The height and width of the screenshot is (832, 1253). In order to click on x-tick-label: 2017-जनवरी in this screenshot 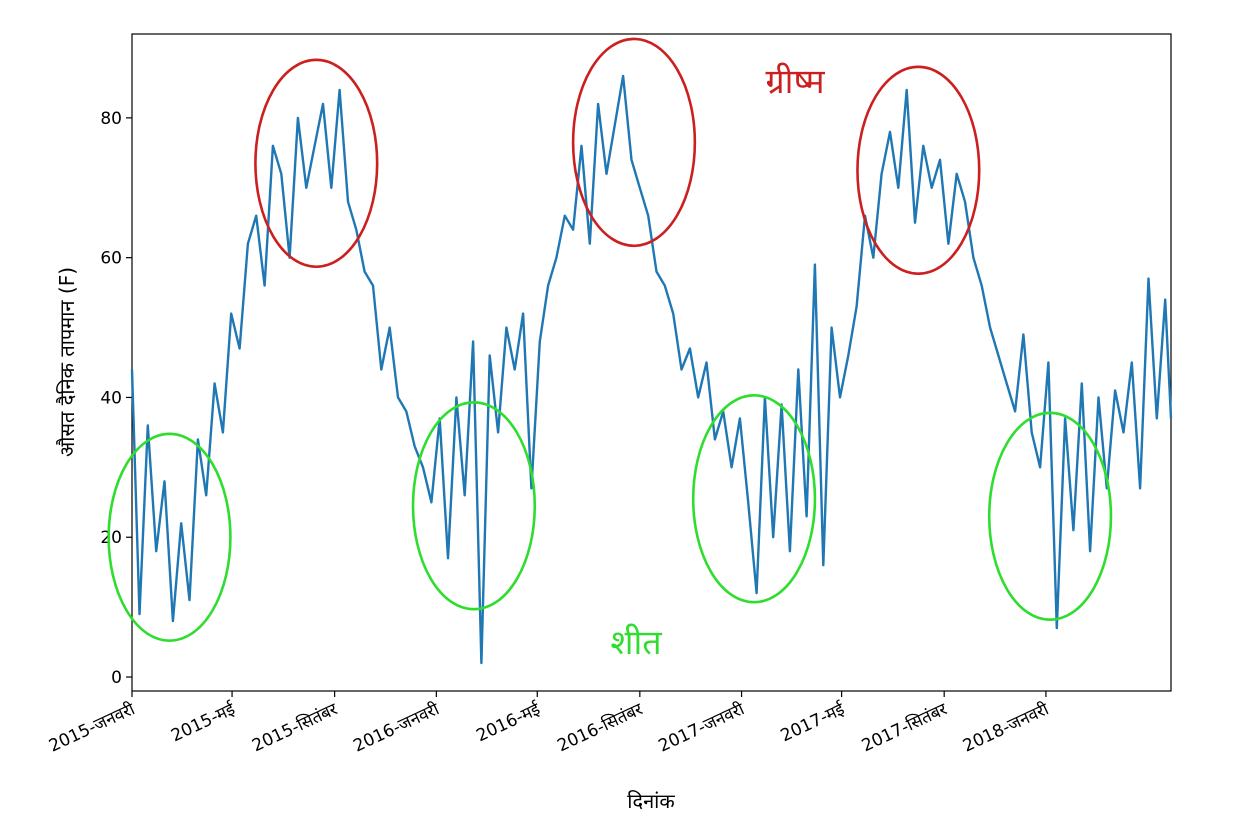, I will do `click(701, 727)`.